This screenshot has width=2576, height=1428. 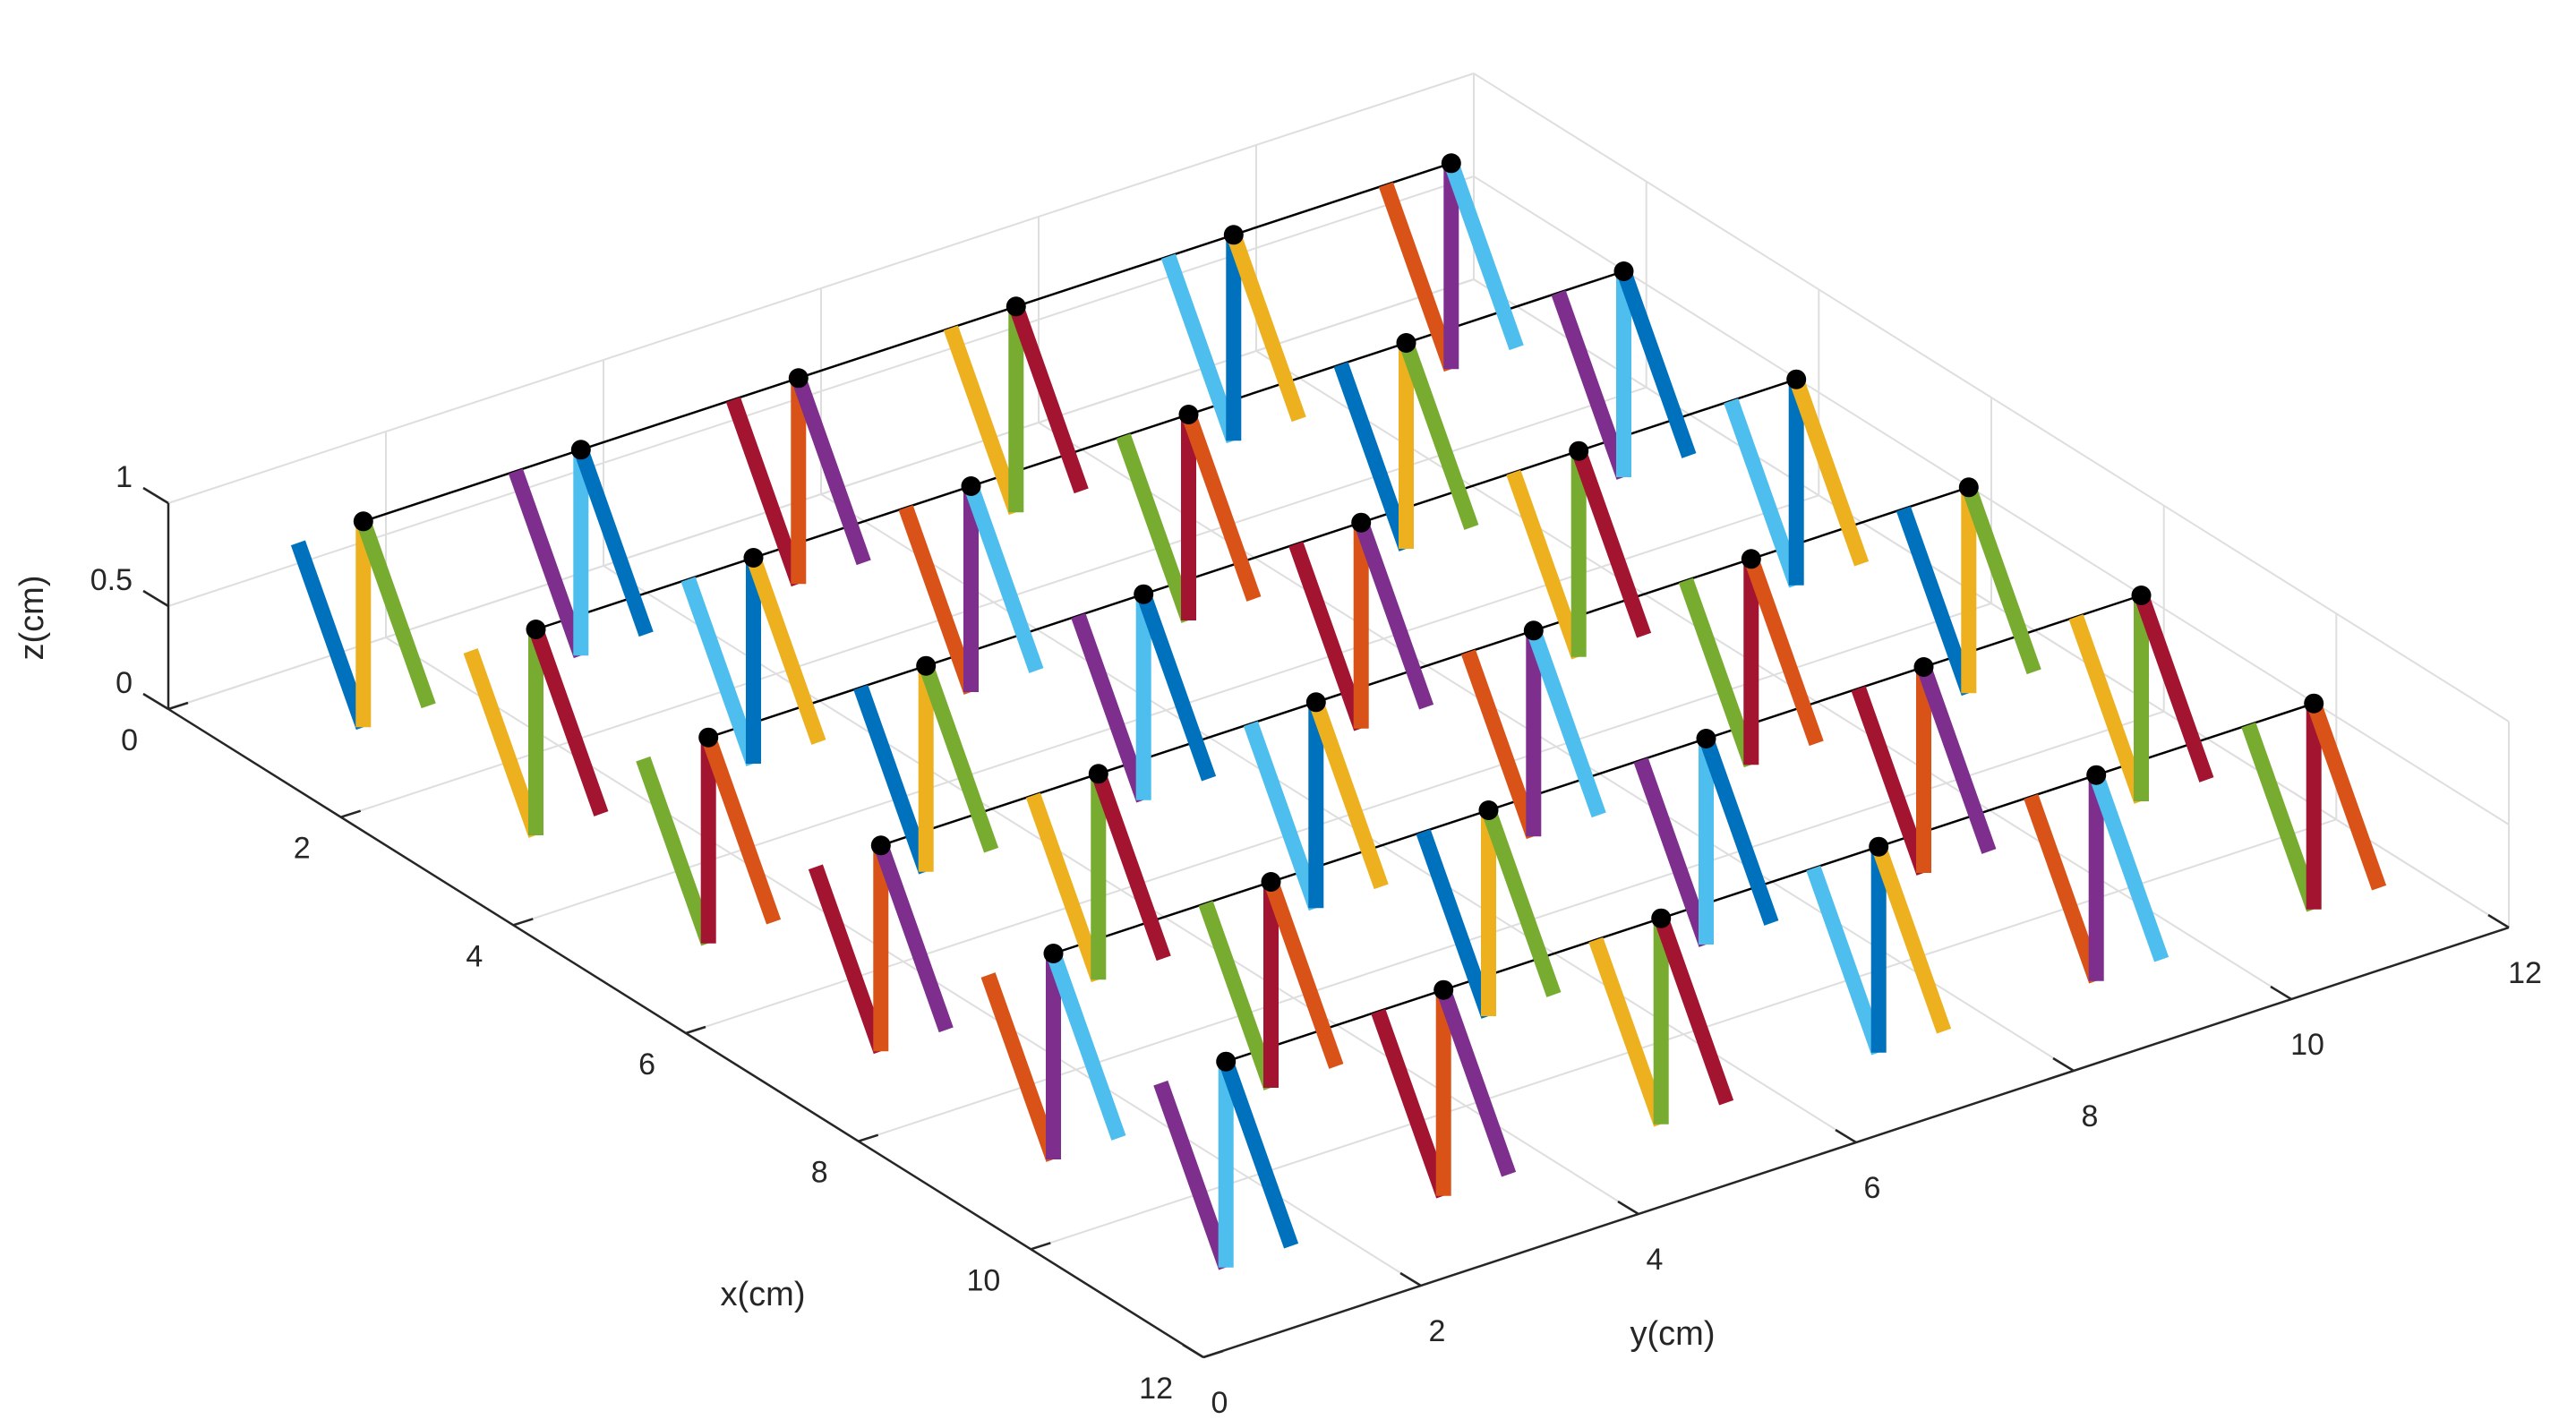 I want to click on y-tick-label: 6, so click(x=1872, y=1188).